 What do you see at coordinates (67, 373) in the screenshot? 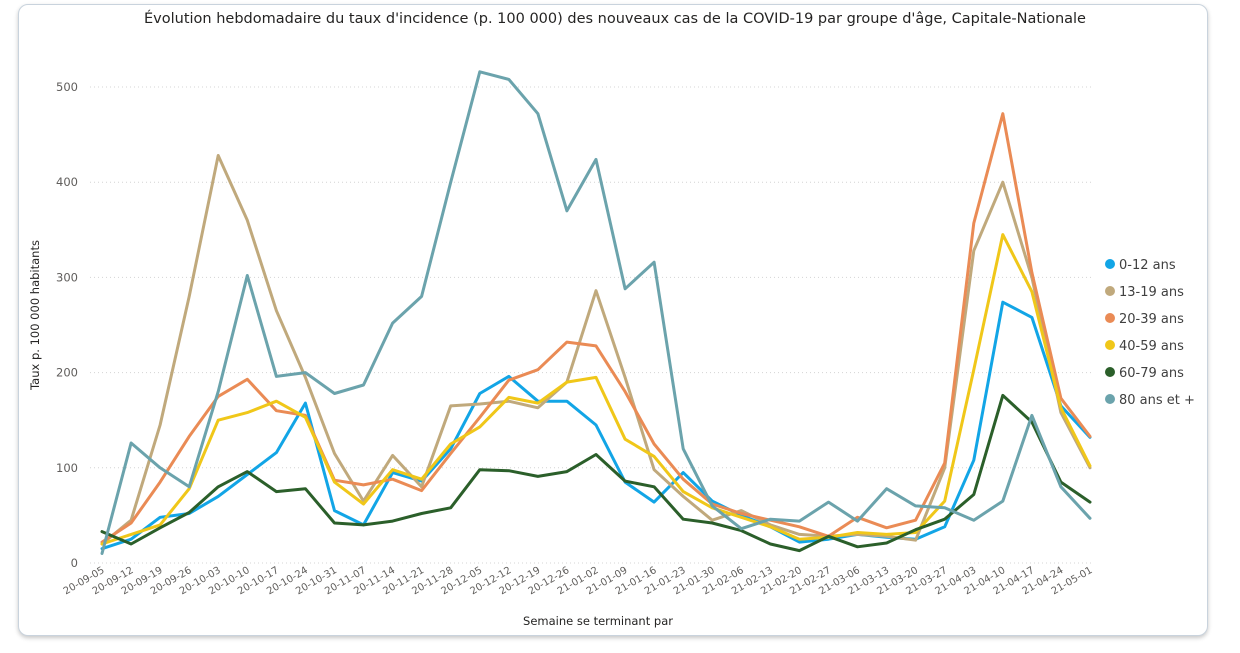
I see `y-tick-label: 200` at bounding box center [67, 373].